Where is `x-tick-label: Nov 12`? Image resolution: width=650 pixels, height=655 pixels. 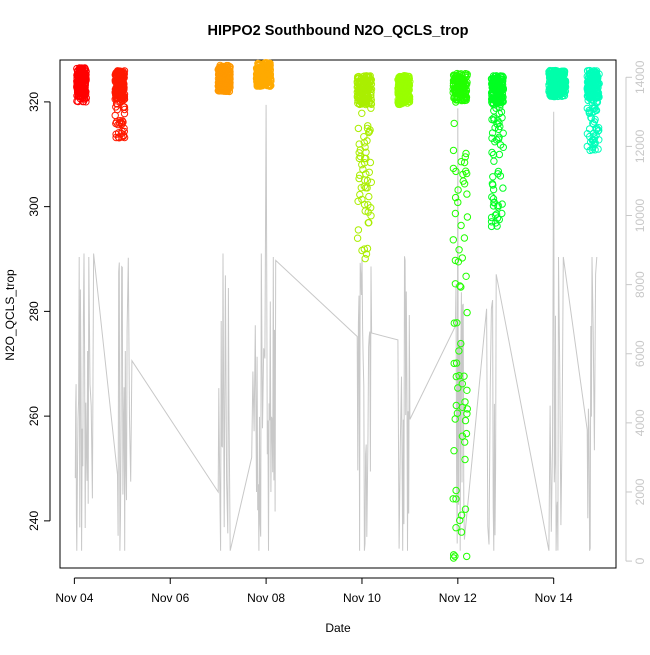
x-tick-label: Nov 12 is located at coordinates (458, 598).